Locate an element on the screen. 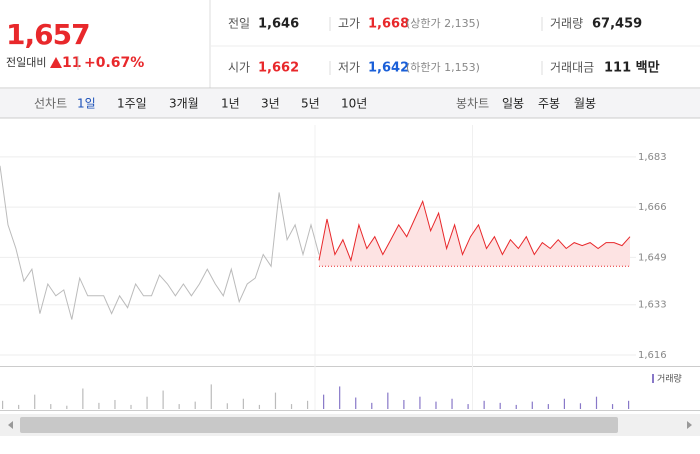  up-arrow is located at coordinates (56, 62).